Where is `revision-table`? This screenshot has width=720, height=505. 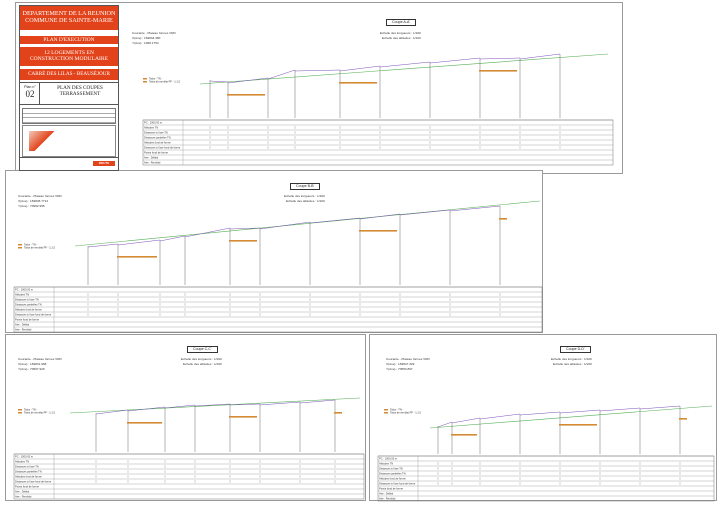 revision-table is located at coordinates (69, 116).